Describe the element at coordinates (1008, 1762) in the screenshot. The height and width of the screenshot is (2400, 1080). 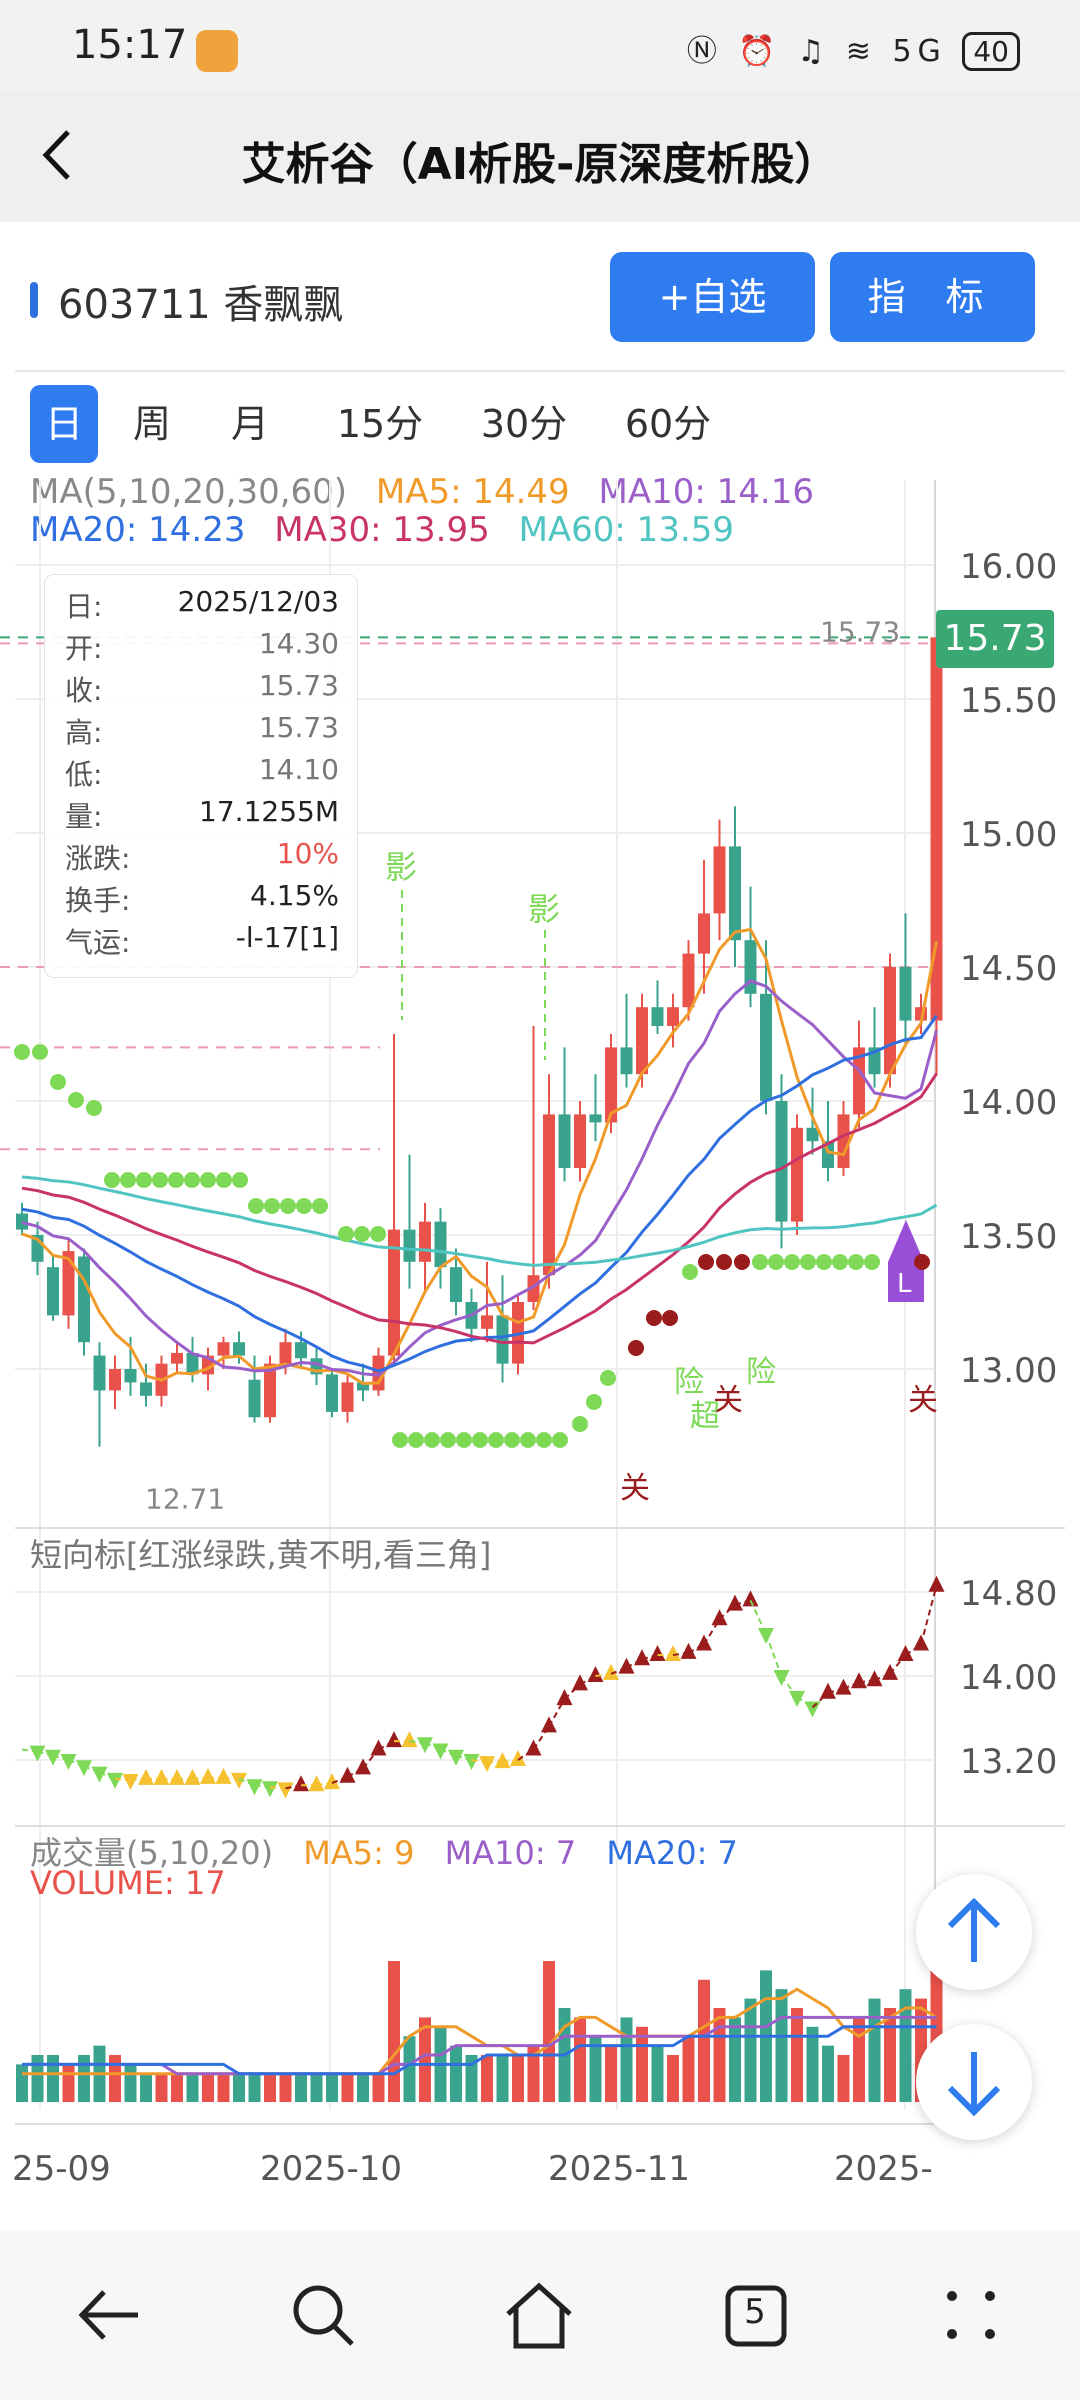
I see `indicator-tick-label: 13.20` at that location.